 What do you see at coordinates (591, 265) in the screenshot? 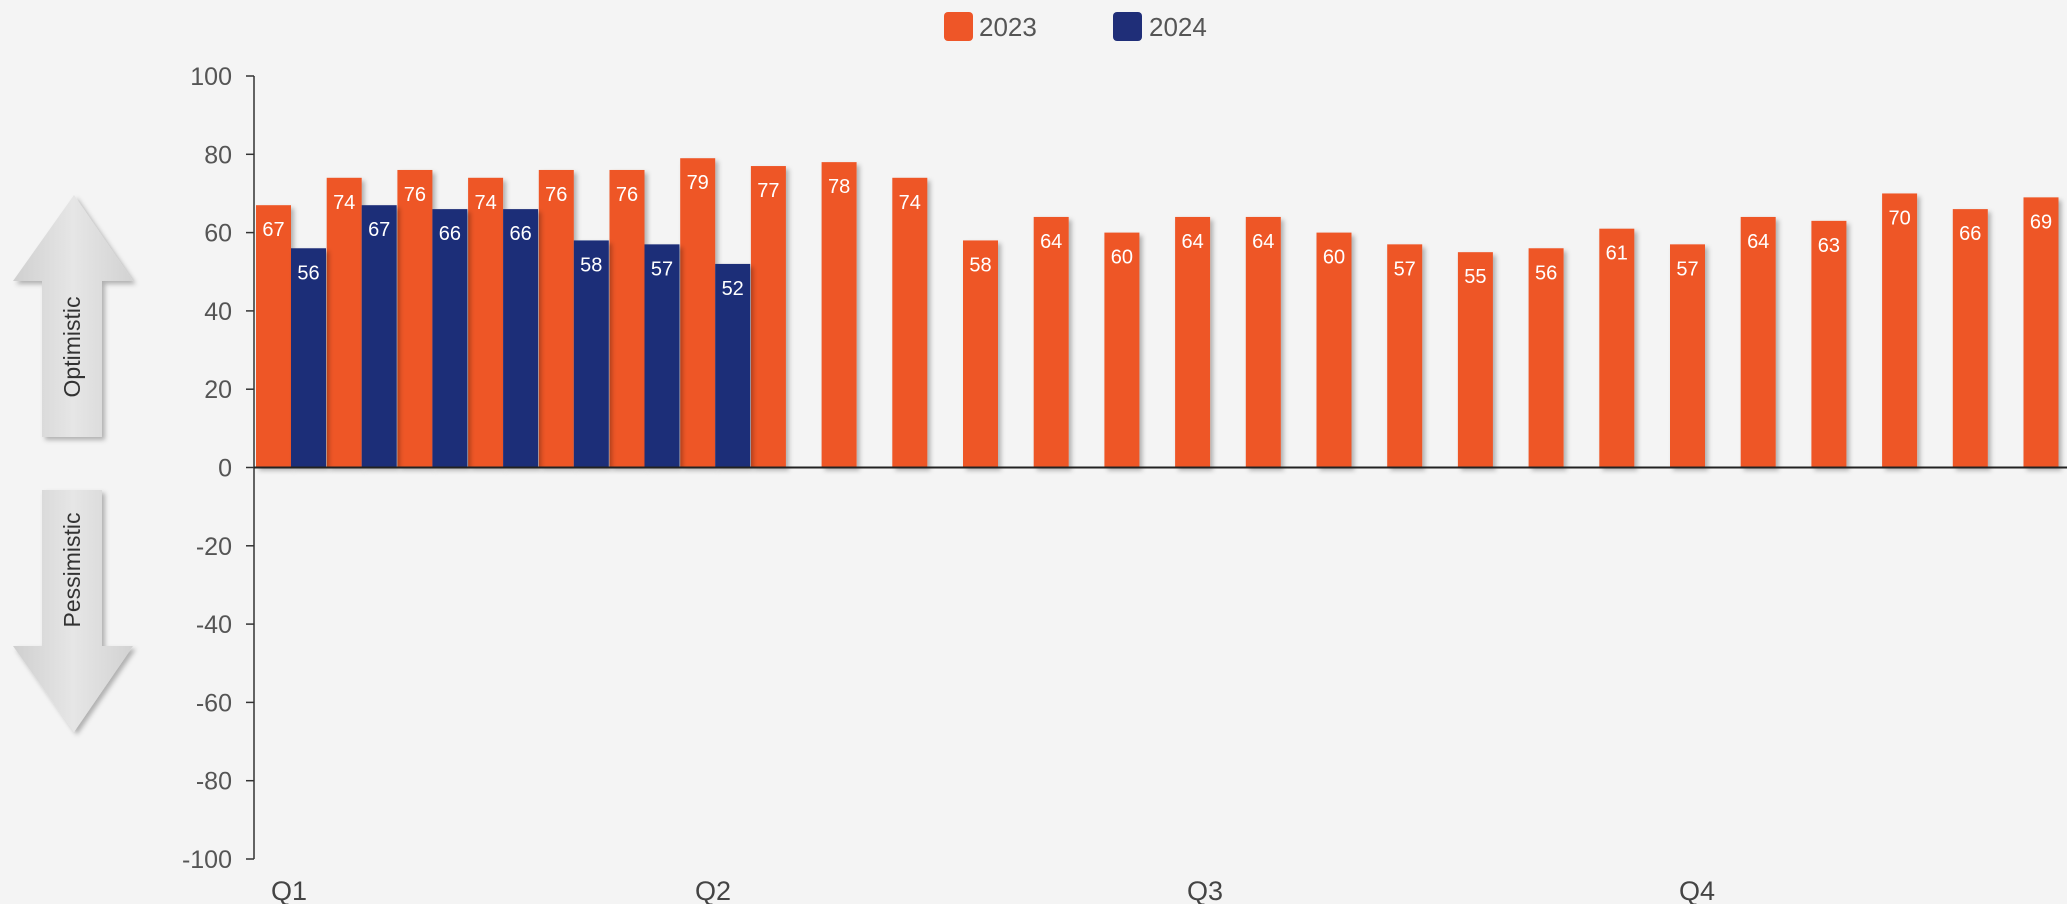
I see `data-label-2024: 58` at bounding box center [591, 265].